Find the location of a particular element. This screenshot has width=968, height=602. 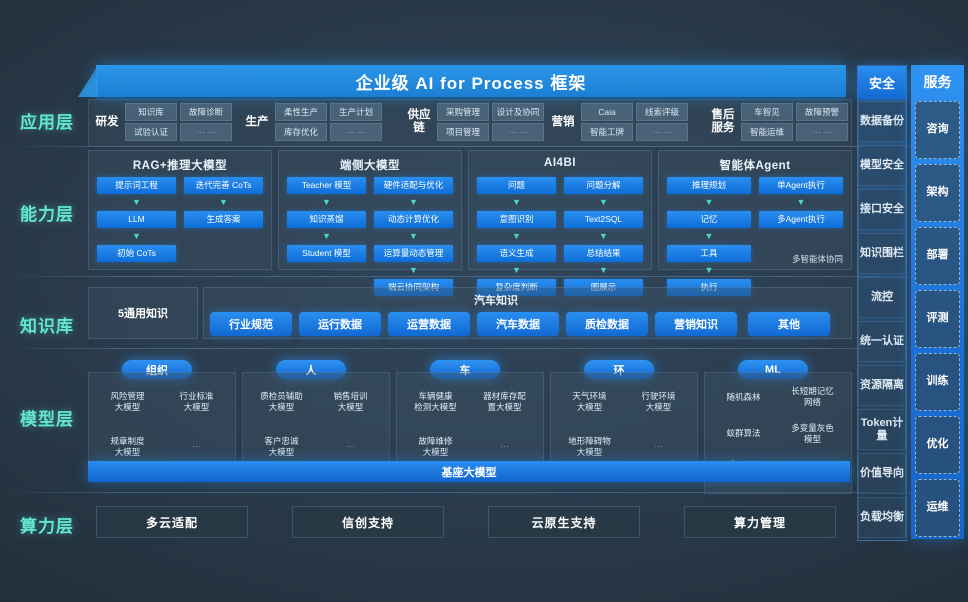

application-chip: 生产计划 is located at coordinates (356, 112).